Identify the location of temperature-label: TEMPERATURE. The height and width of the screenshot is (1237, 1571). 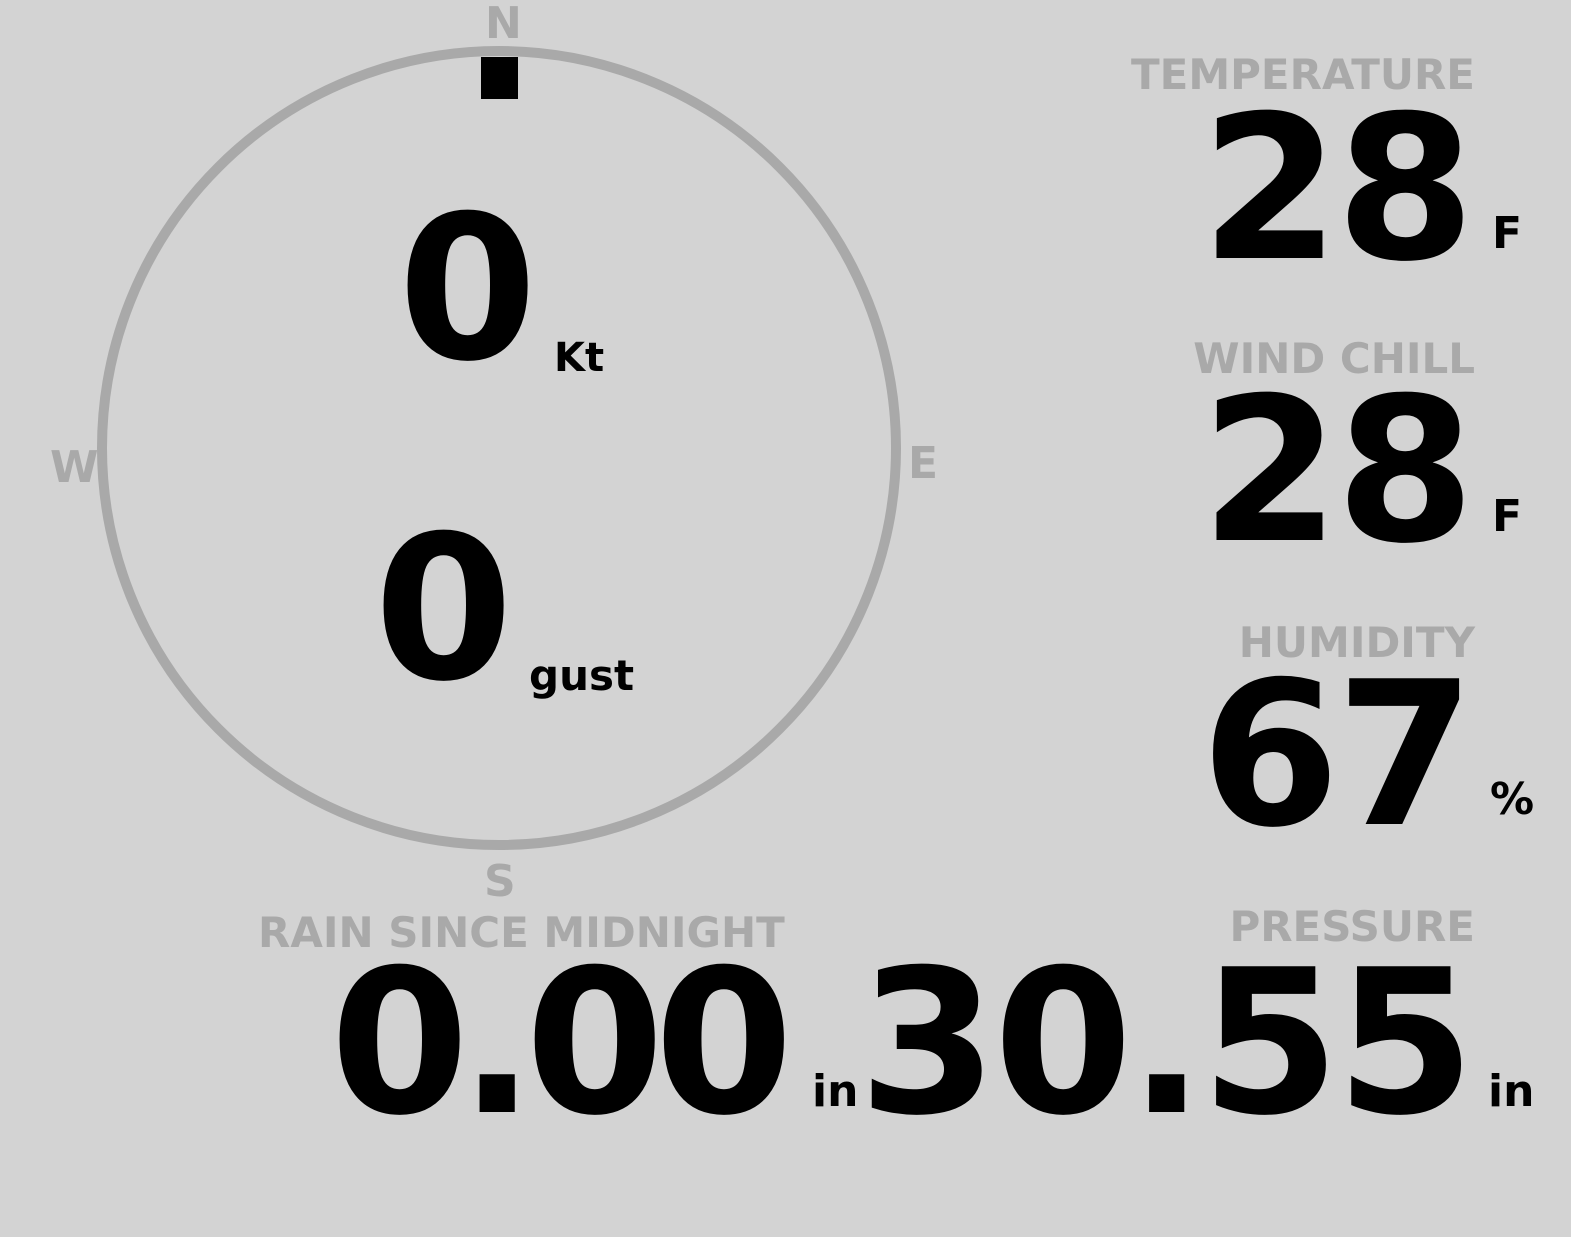
(1303, 74).